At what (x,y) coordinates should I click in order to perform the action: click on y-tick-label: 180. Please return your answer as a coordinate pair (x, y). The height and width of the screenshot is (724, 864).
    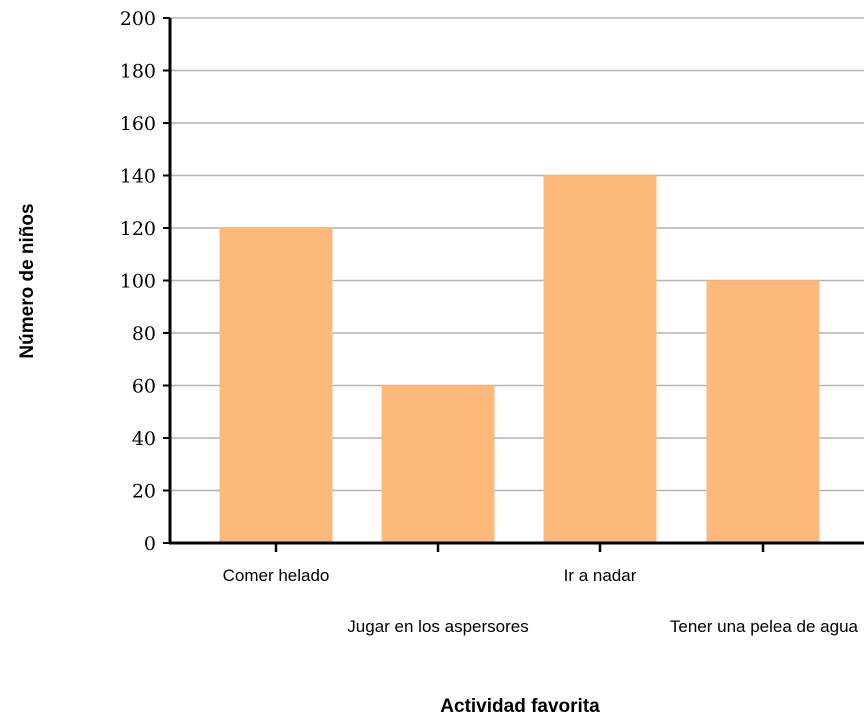
    Looking at the image, I should click on (138, 72).